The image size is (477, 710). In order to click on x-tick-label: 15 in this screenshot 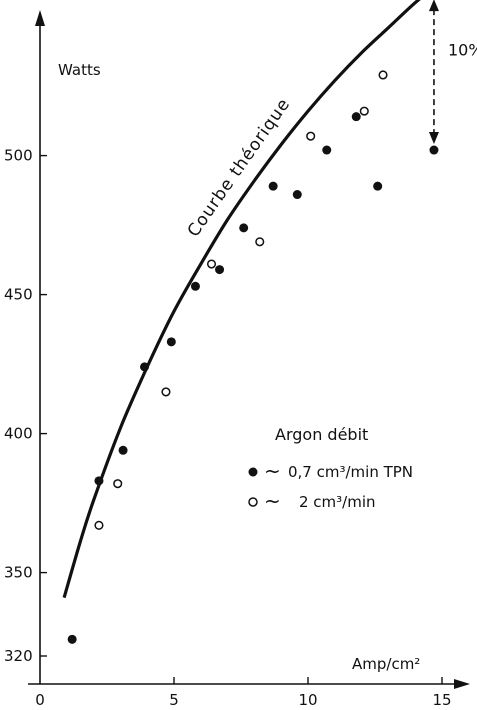, I will do `click(441, 700)`.